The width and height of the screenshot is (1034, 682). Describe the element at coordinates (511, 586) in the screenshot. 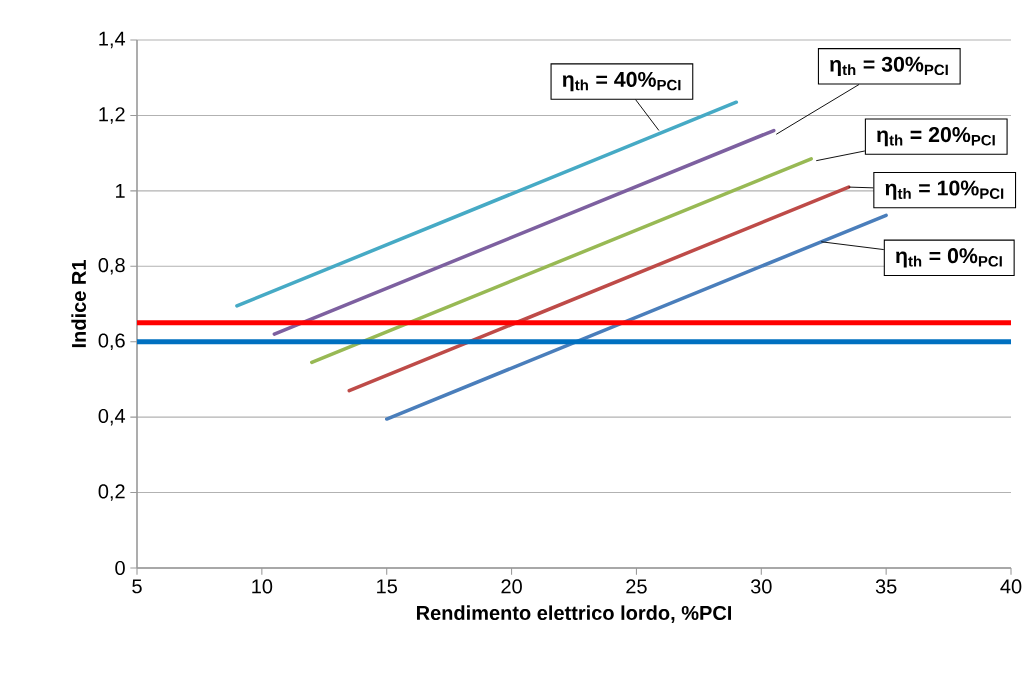

I see `x-tick-label: 20` at that location.